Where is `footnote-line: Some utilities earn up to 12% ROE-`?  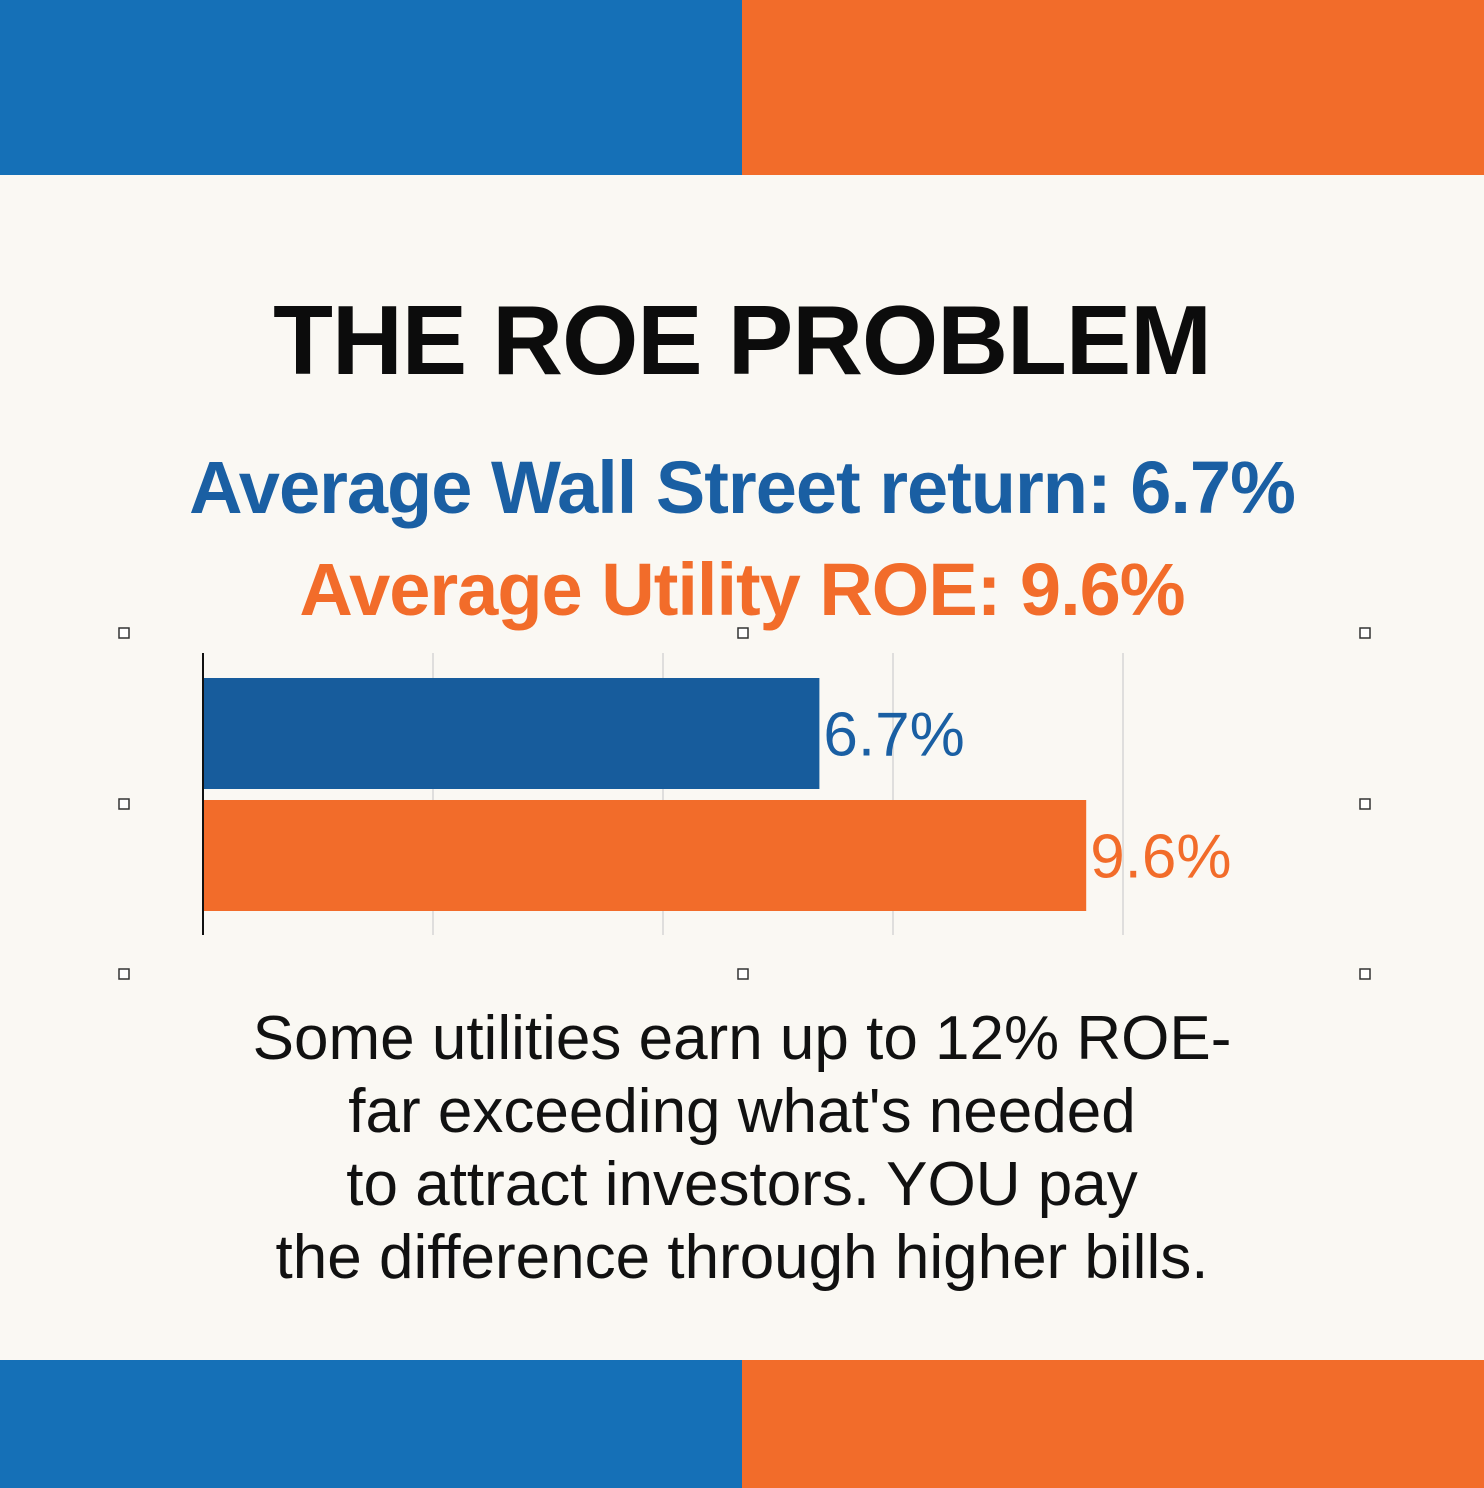 footnote-line: Some utilities earn up to 12% ROE- is located at coordinates (742, 1038).